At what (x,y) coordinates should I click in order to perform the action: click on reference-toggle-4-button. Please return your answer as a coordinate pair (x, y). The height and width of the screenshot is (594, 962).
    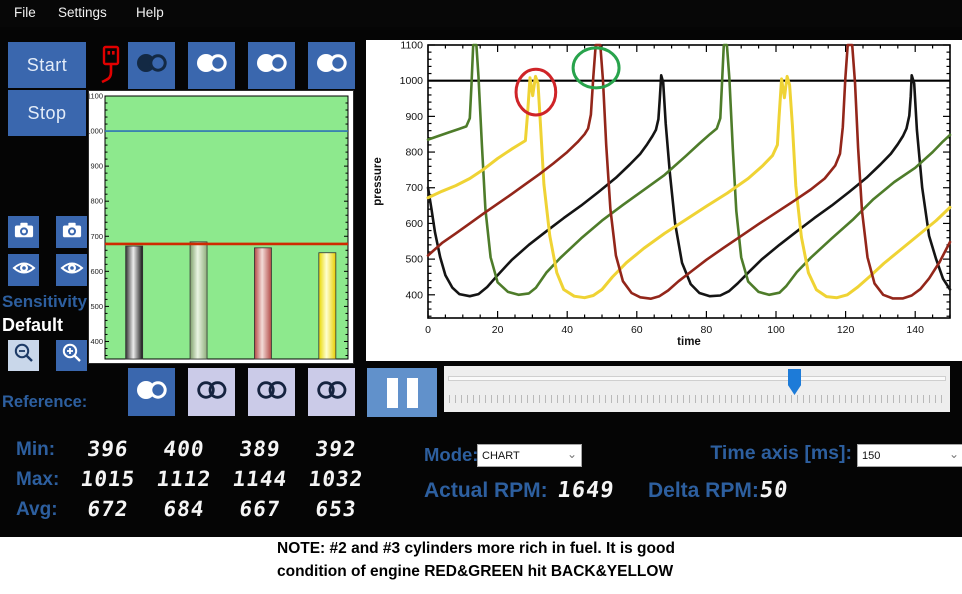
    Looking at the image, I should click on (331, 392).